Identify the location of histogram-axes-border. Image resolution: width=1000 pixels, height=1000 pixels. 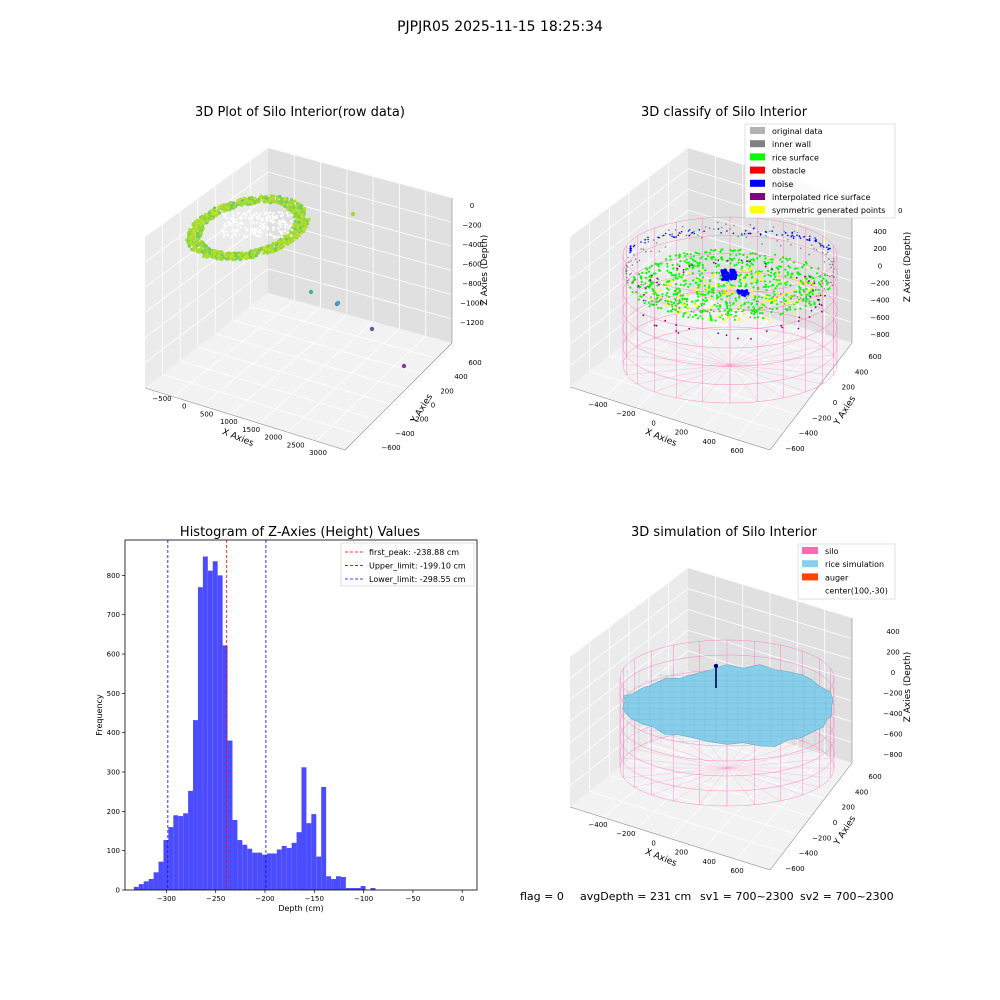
(301, 715).